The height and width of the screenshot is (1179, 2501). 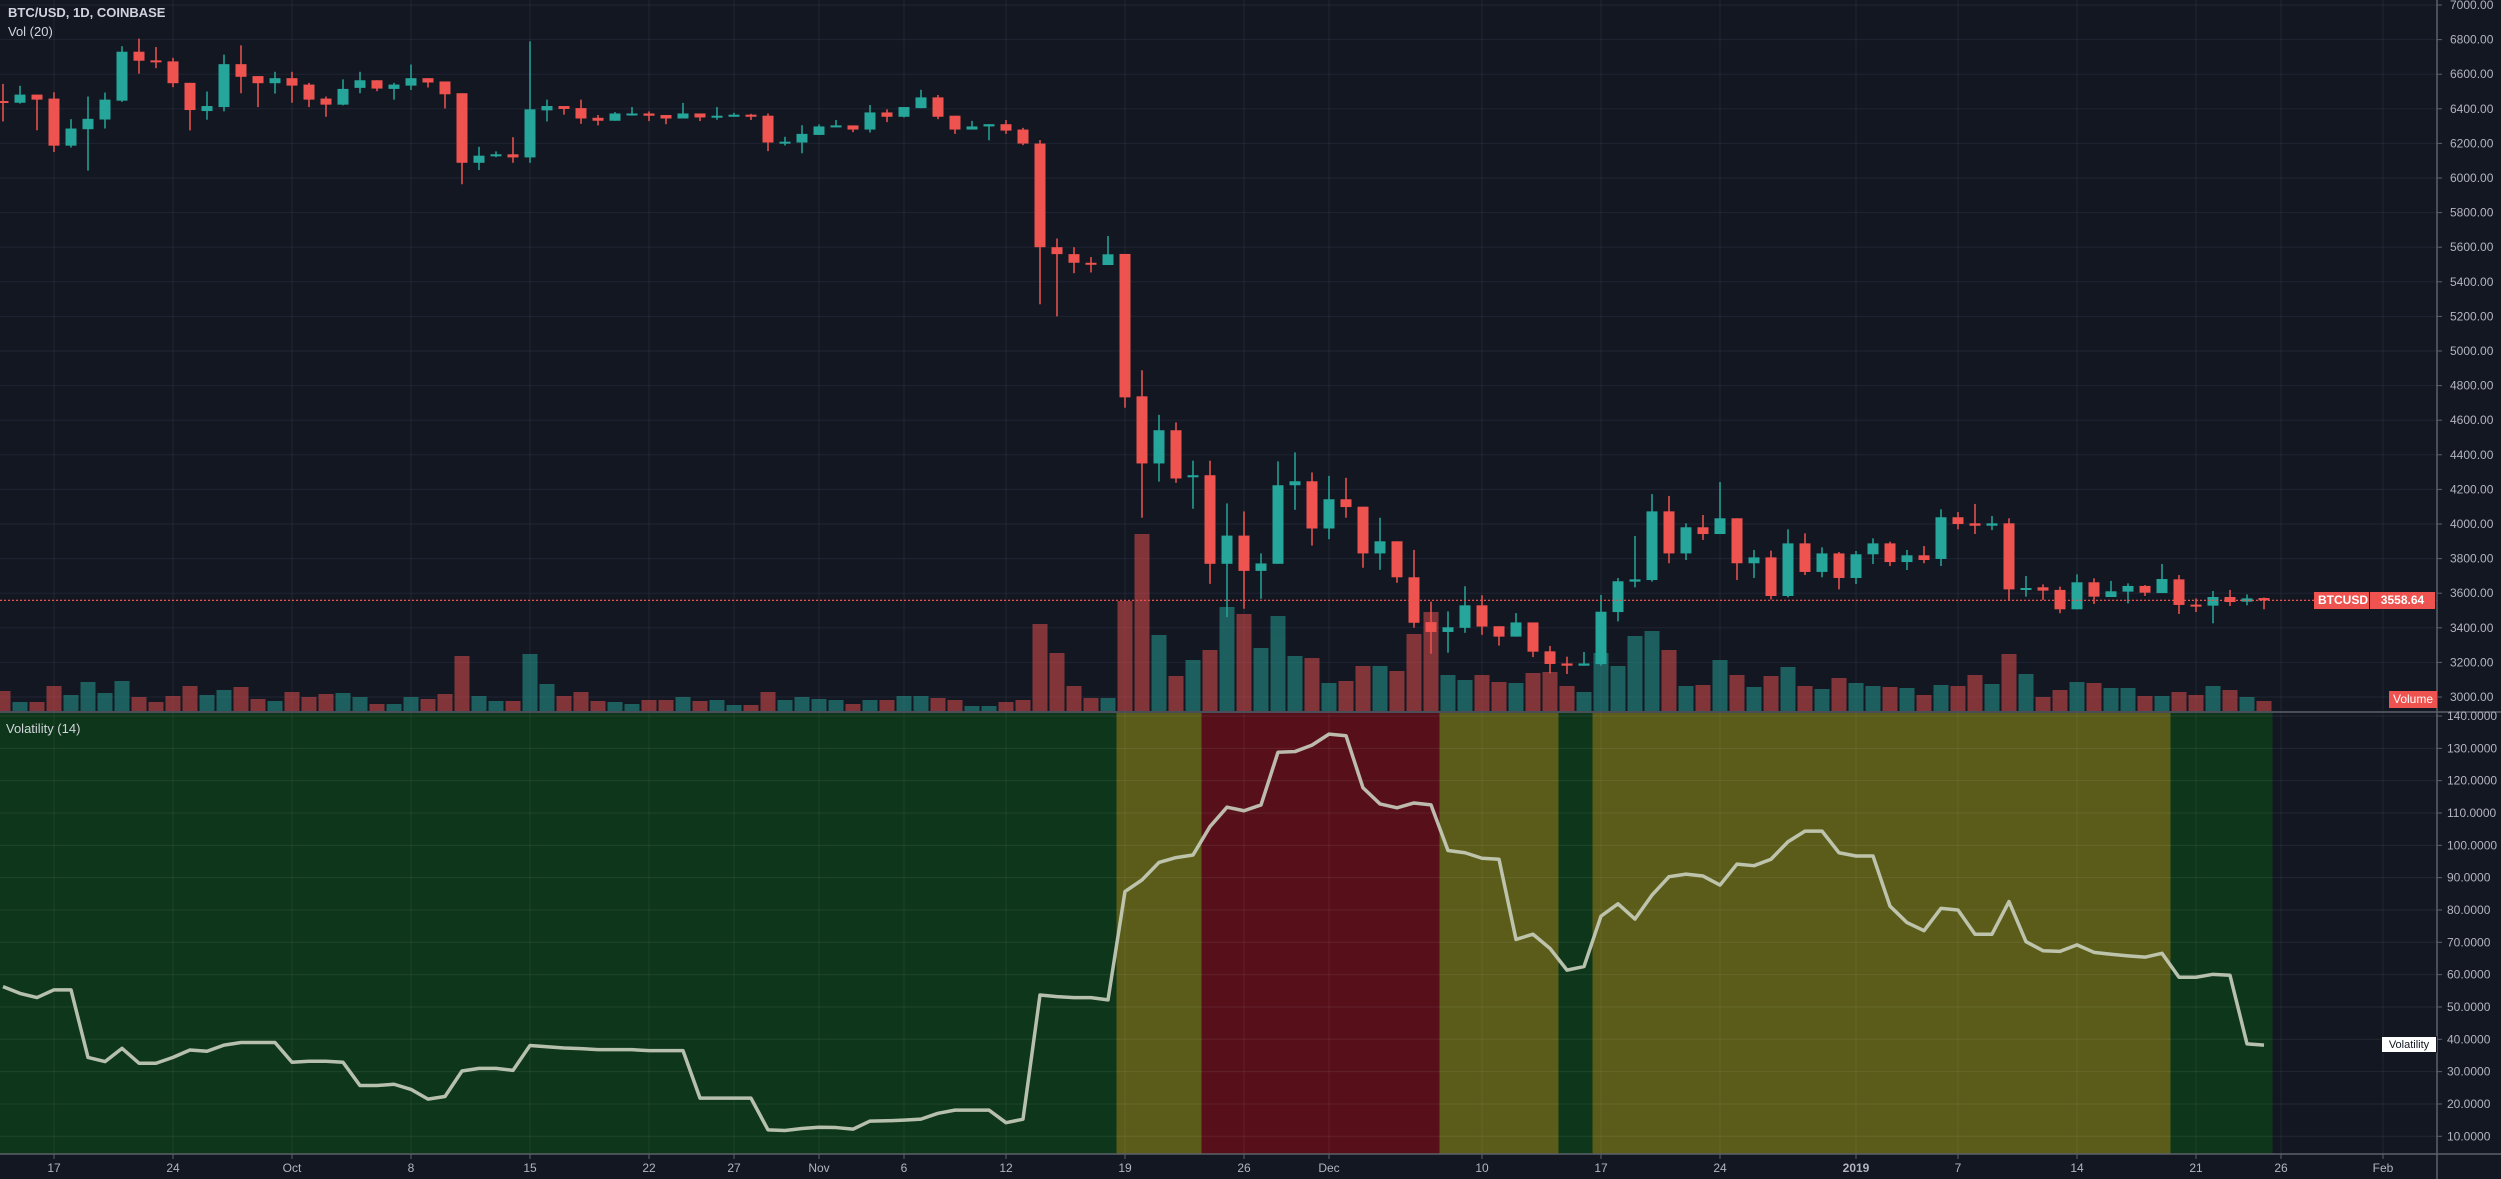 I want to click on price-axis-label: 3800.00, so click(x=2472, y=559).